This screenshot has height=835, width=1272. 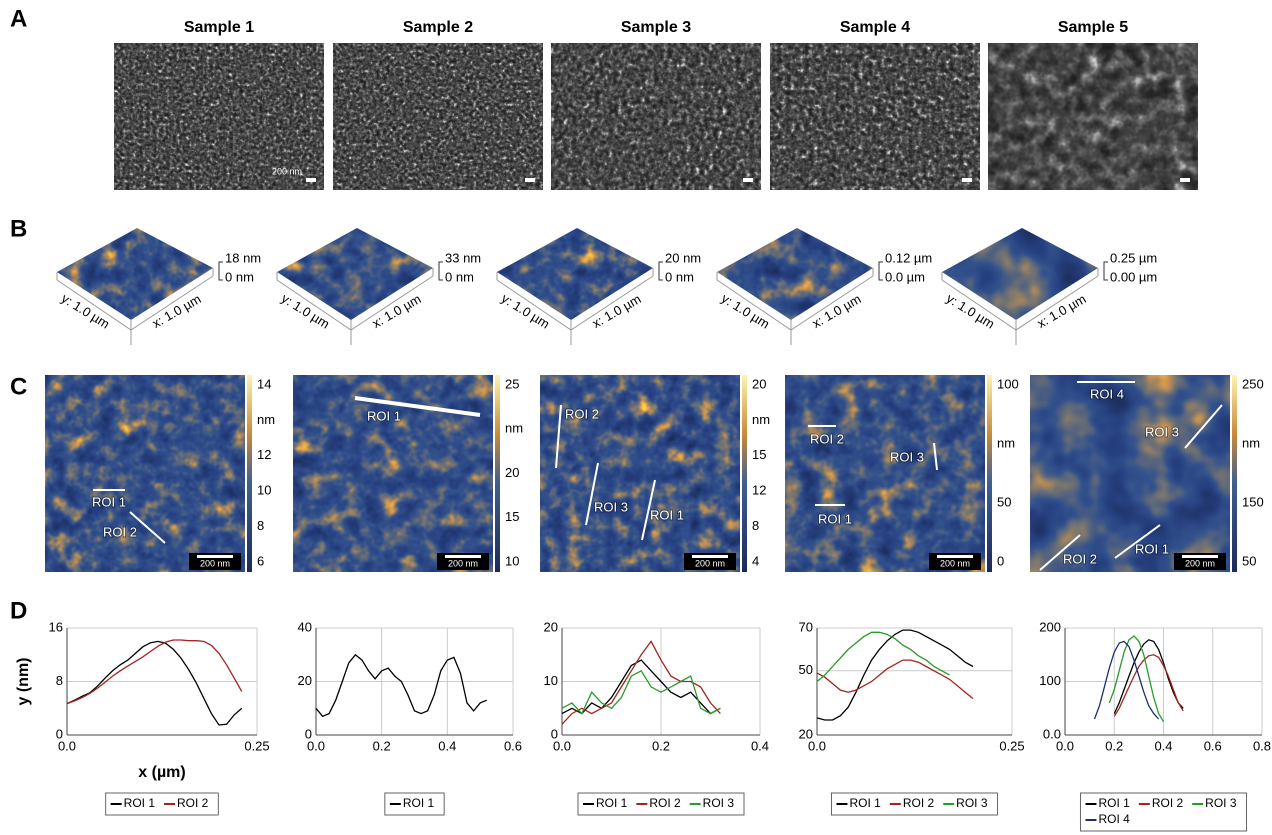 I want to click on legend-label: ROI 2, so click(x=665, y=803).